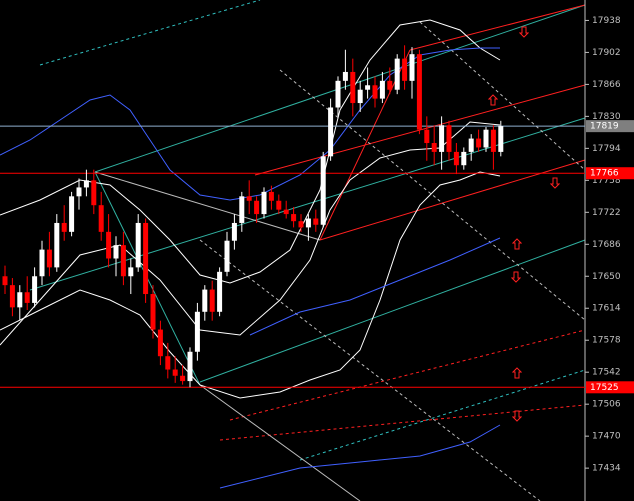  Describe the element at coordinates (606, 277) in the screenshot. I see `y-tick-label: 17650` at that location.